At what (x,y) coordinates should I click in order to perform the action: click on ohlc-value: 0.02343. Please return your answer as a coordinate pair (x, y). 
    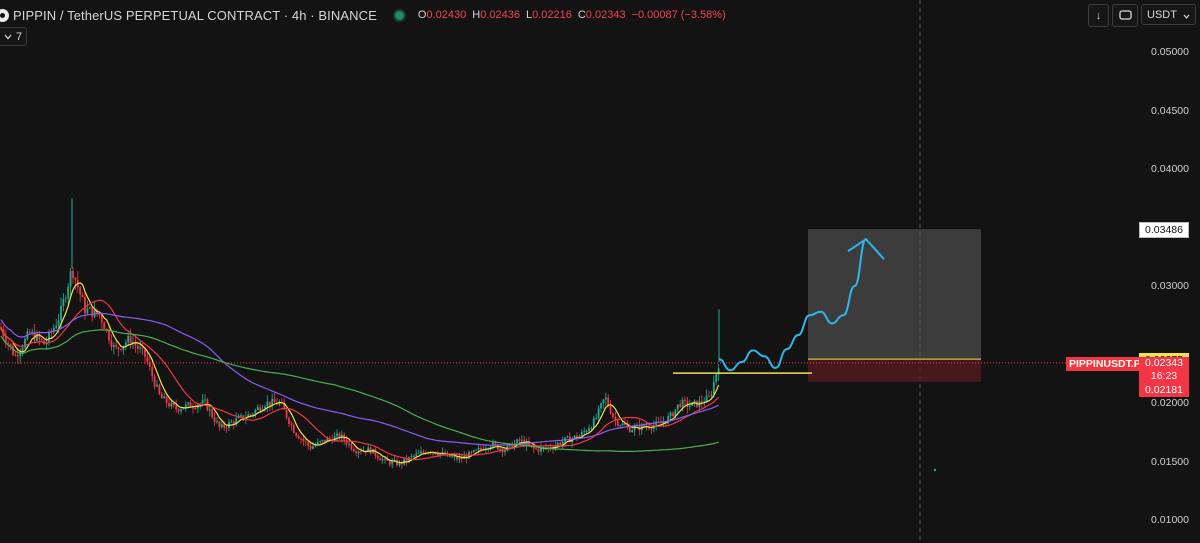
    Looking at the image, I should click on (605, 15).